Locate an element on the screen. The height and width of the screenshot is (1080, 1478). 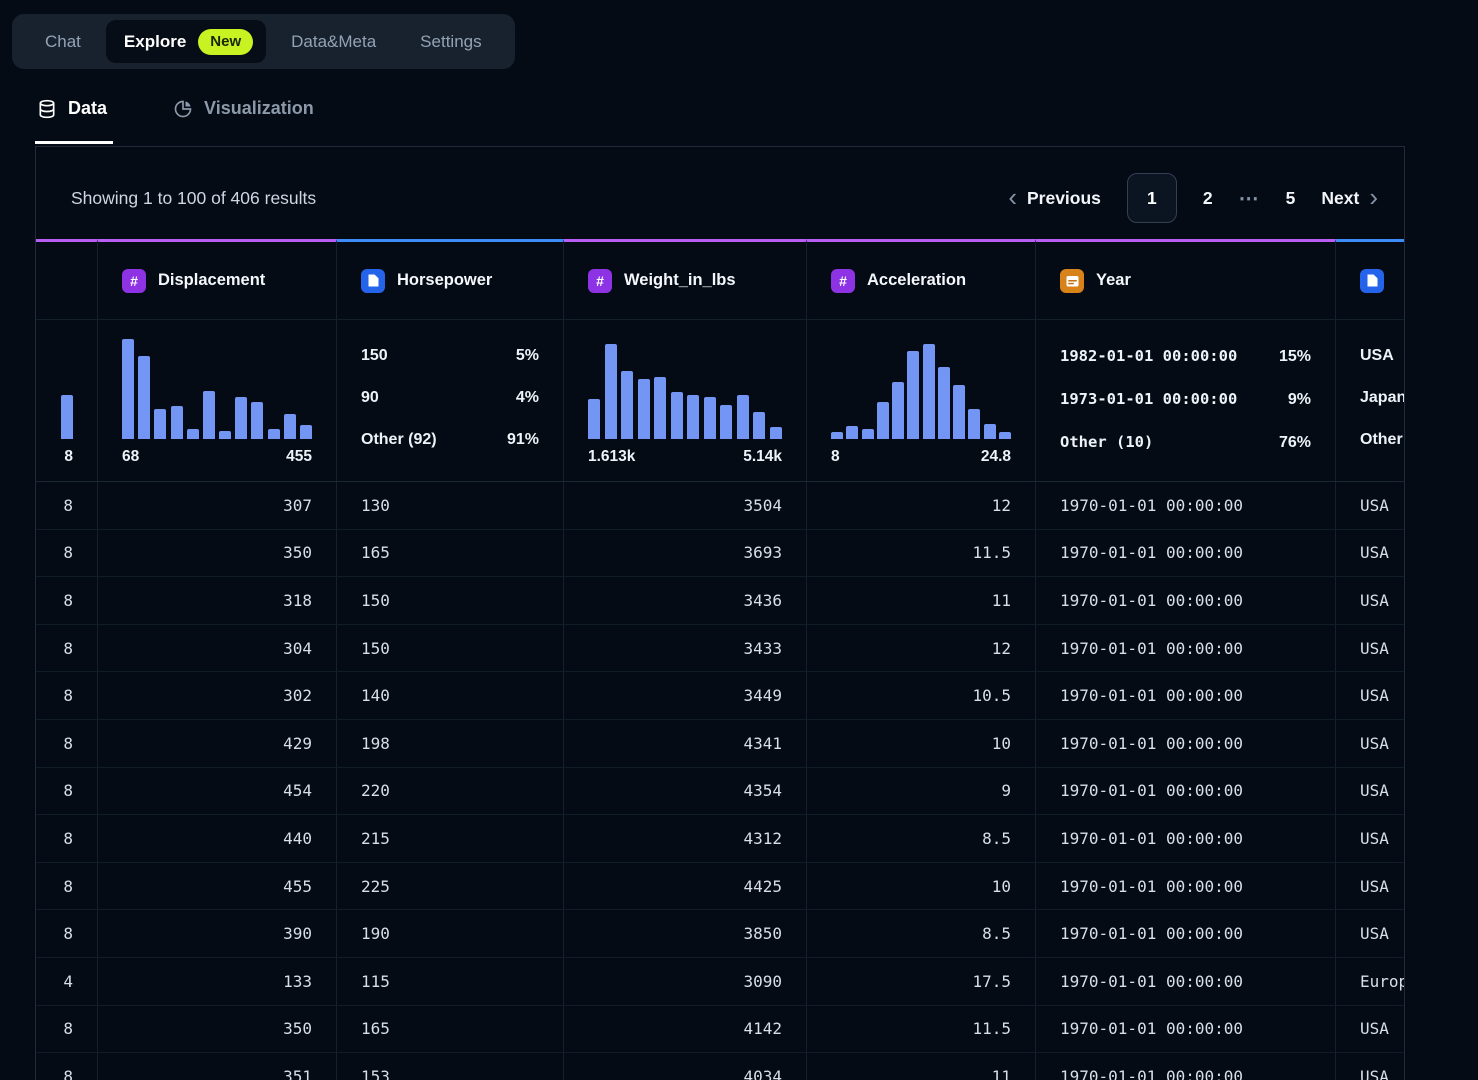
column-summary-acceleration: 8 24.8 is located at coordinates (921, 400).